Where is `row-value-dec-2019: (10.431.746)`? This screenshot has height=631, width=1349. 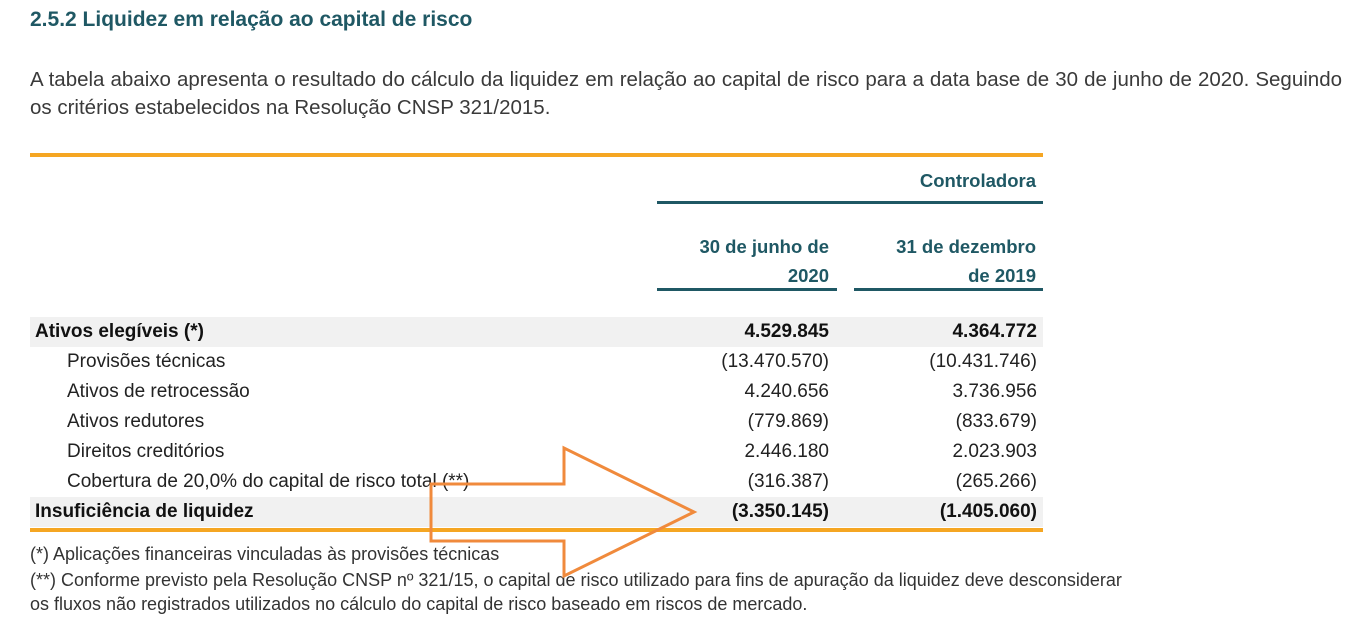 row-value-dec-2019: (10.431.746) is located at coordinates (983, 361).